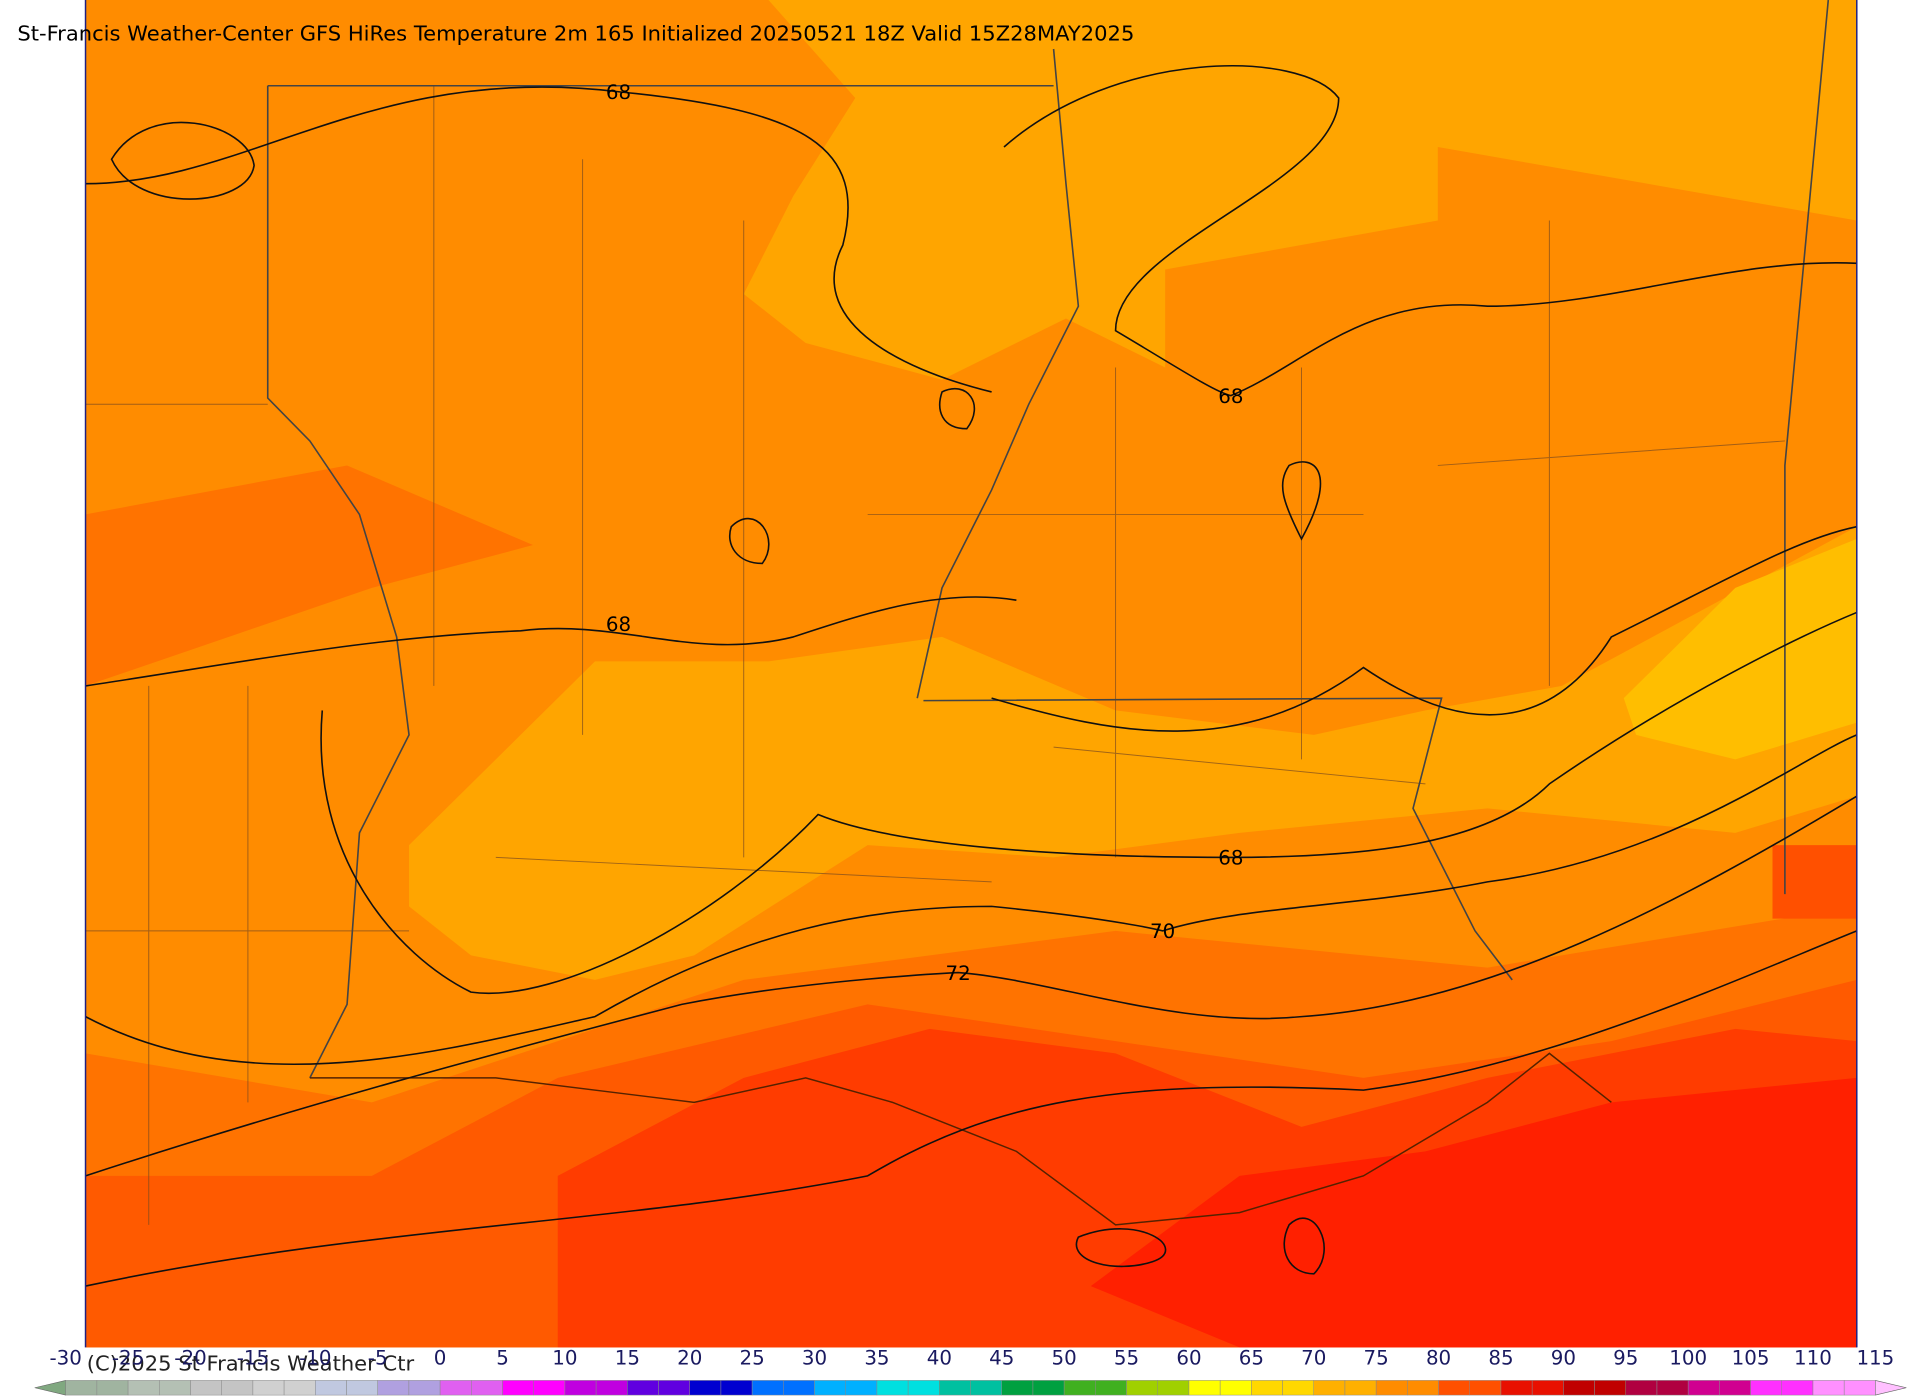  Describe the element at coordinates (1751, 1358) in the screenshot. I see `colorbar-tick-label: 105` at that location.